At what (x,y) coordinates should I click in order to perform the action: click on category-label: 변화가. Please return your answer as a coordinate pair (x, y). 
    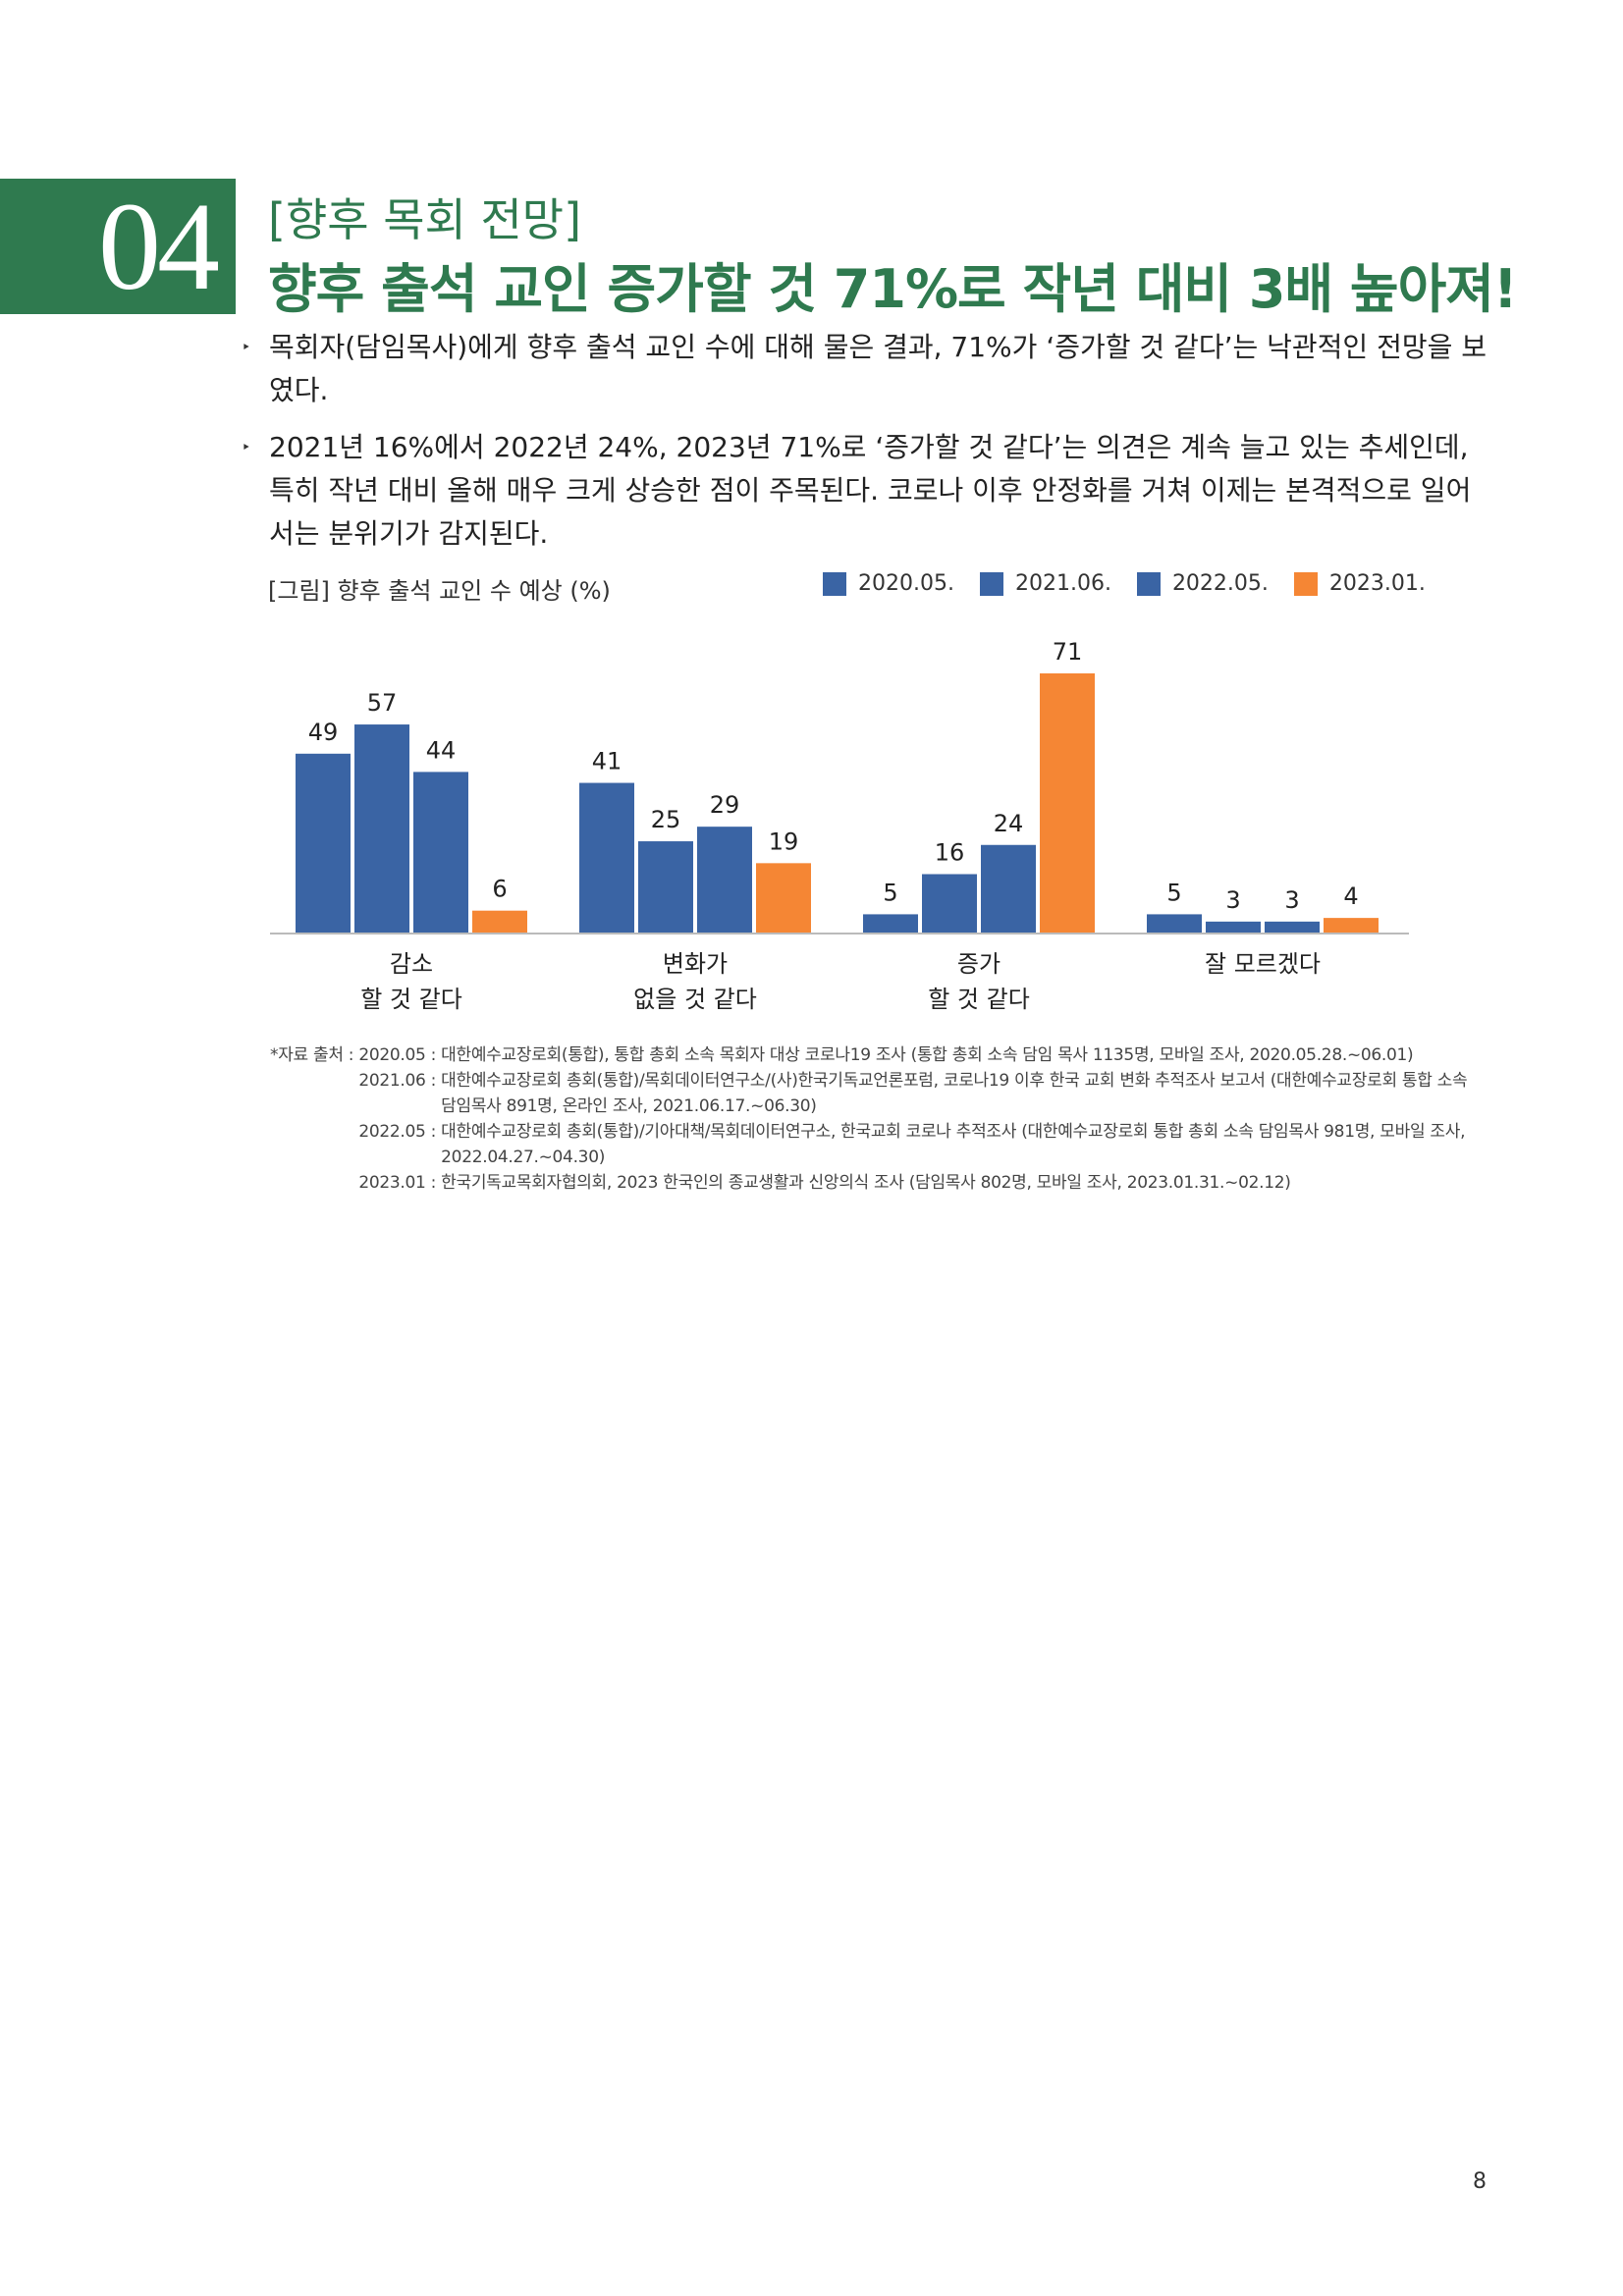
    Looking at the image, I should click on (695, 964).